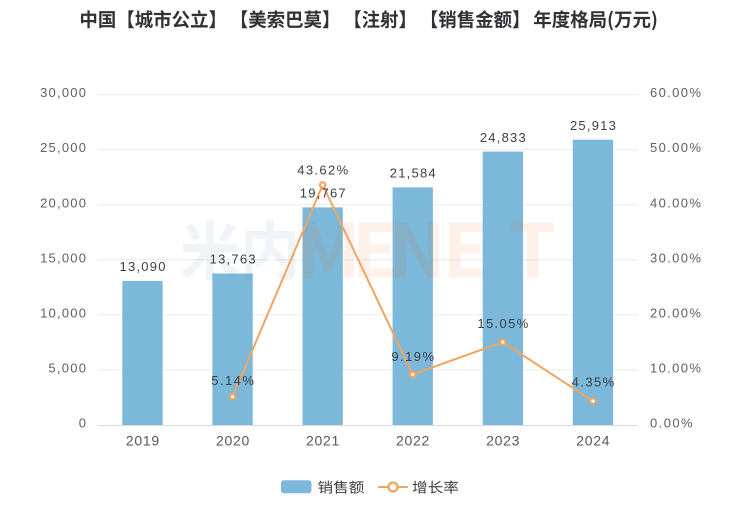 This screenshot has height=505, width=740. I want to click on svg-text: 50.00%, so click(675, 147).